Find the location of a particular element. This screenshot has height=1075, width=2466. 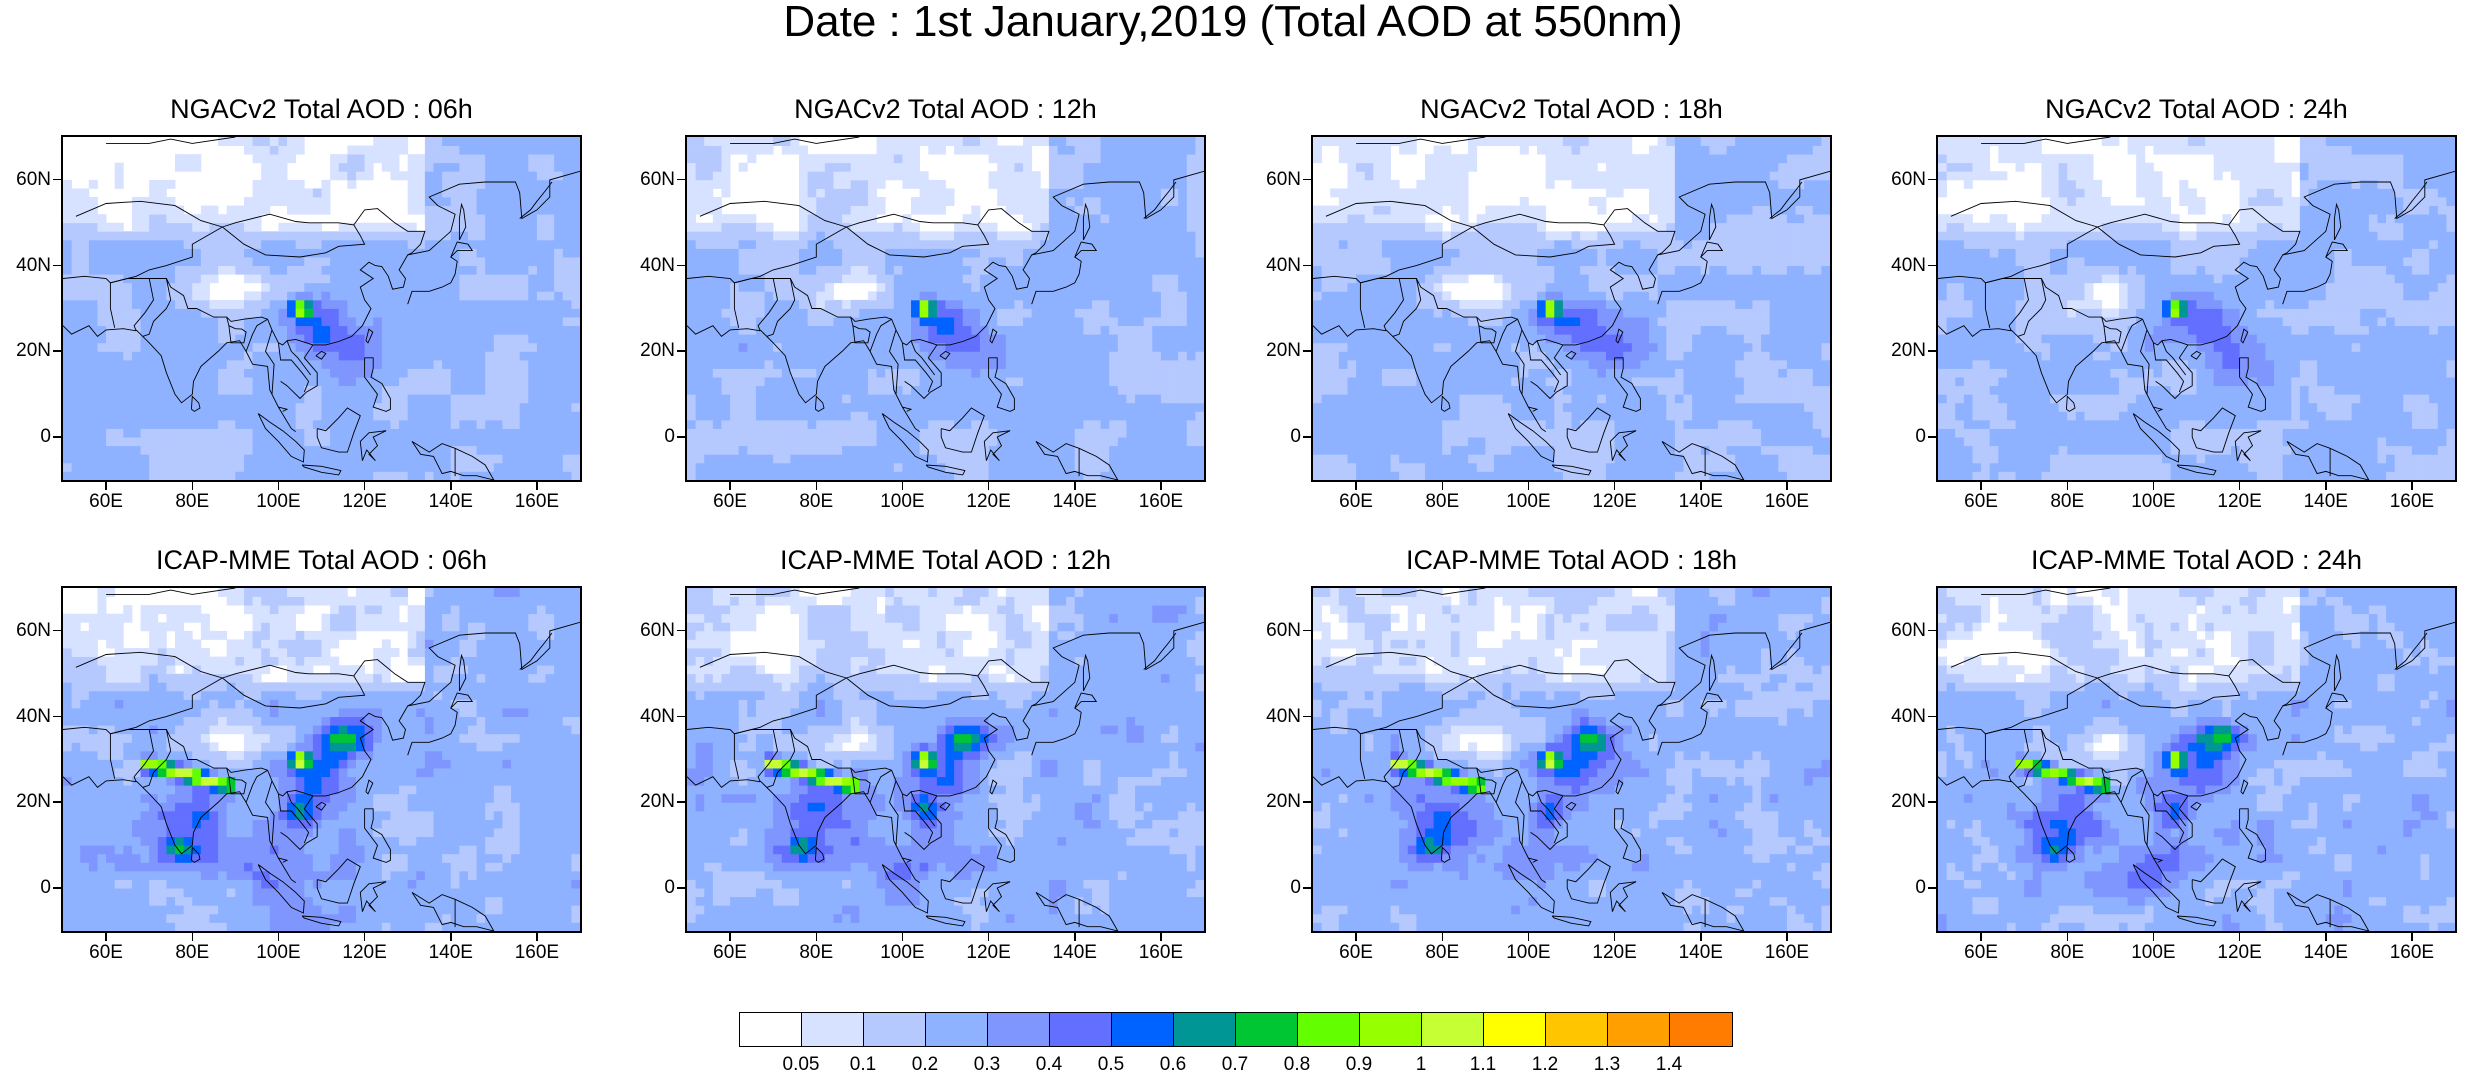

colorbar-label: 0.1 is located at coordinates (863, 1065).